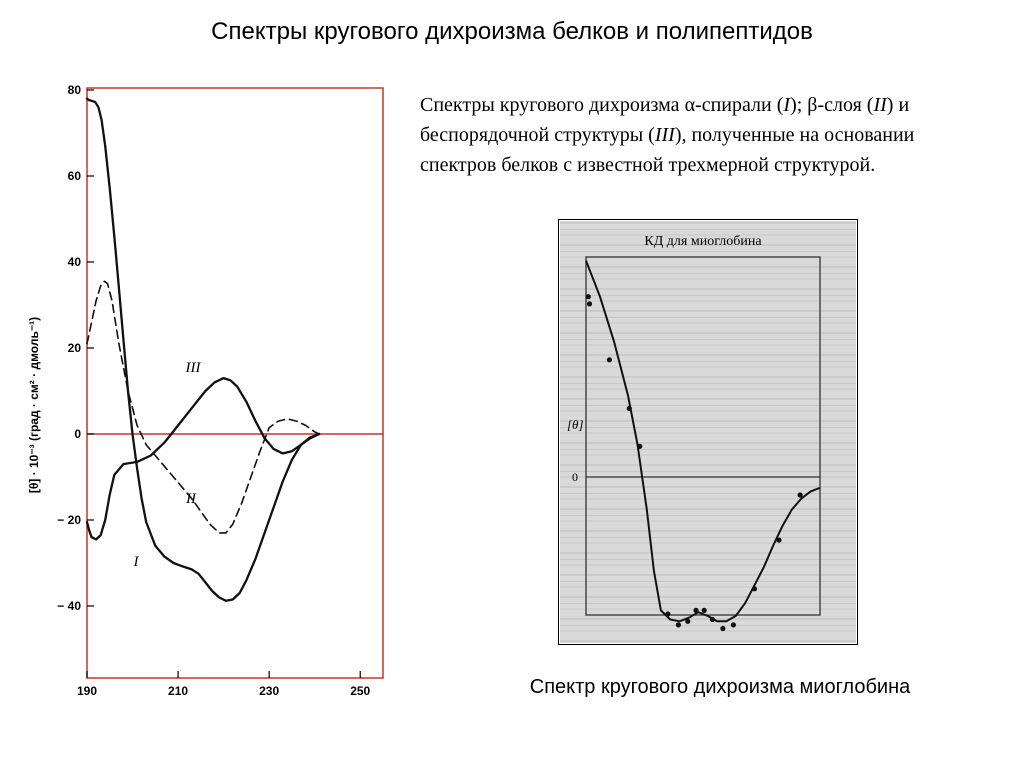  Describe the element at coordinates (69, 520) in the screenshot. I see `y-tick-label: − 20` at that location.